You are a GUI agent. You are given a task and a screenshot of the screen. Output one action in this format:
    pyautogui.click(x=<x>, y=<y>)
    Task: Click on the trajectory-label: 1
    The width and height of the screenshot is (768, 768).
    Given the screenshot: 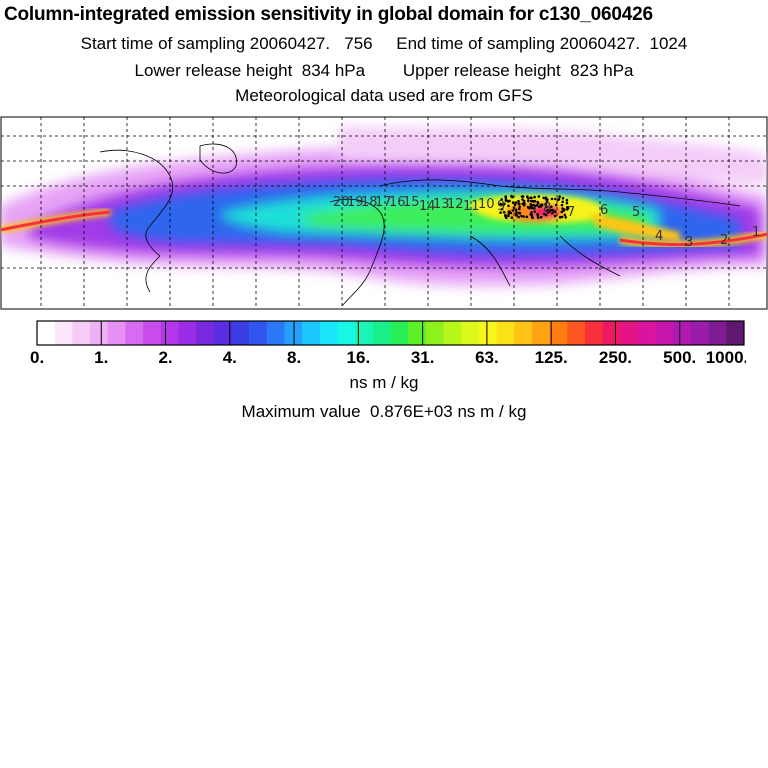 What is the action you would take?
    pyautogui.click(x=756, y=232)
    